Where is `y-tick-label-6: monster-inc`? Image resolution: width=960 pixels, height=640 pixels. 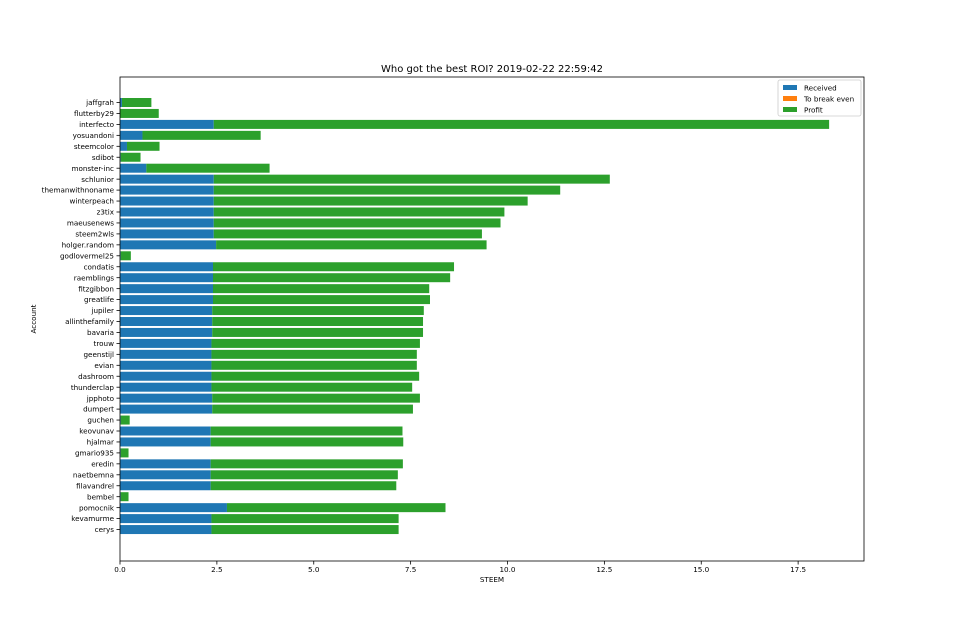 y-tick-label-6: monster-inc is located at coordinates (92, 168).